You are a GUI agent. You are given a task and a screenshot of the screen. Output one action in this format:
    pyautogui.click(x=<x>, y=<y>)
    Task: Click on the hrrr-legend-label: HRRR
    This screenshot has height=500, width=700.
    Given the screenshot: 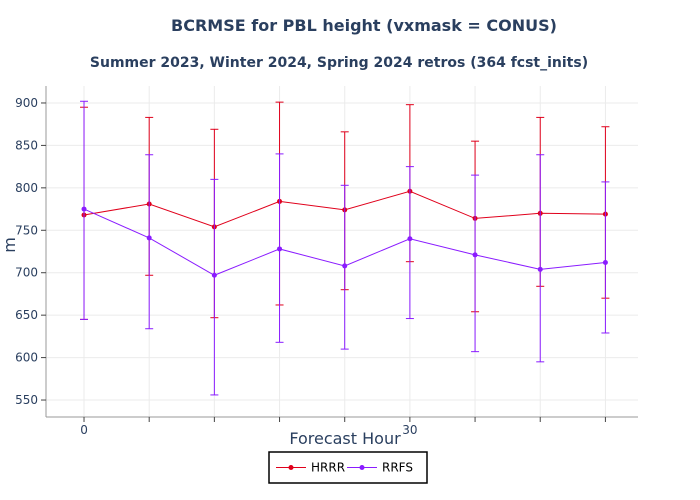 What is the action you would take?
    pyautogui.click(x=328, y=468)
    